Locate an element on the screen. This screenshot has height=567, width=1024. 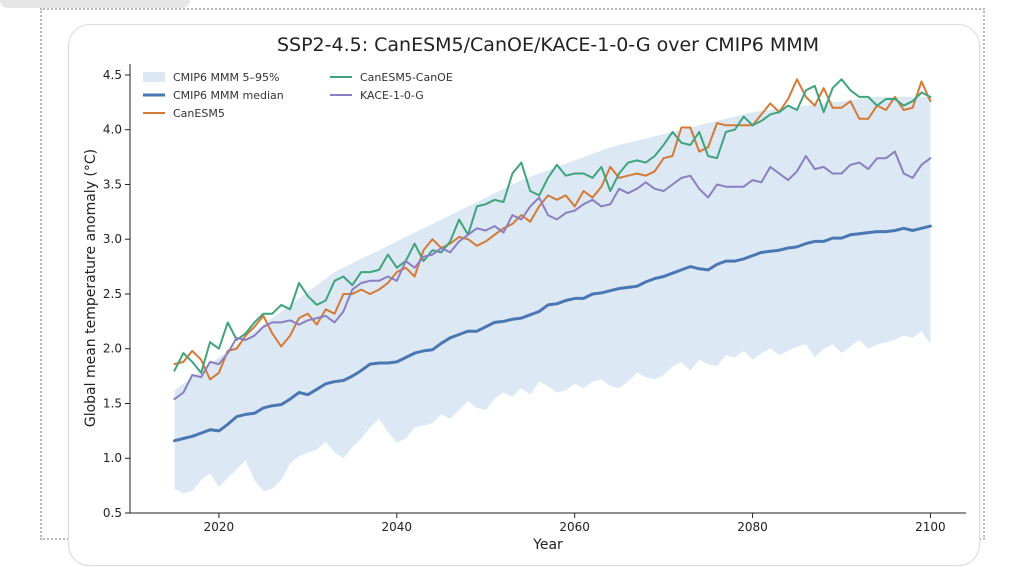
y-tick-label: 3.0 is located at coordinates (112, 239).